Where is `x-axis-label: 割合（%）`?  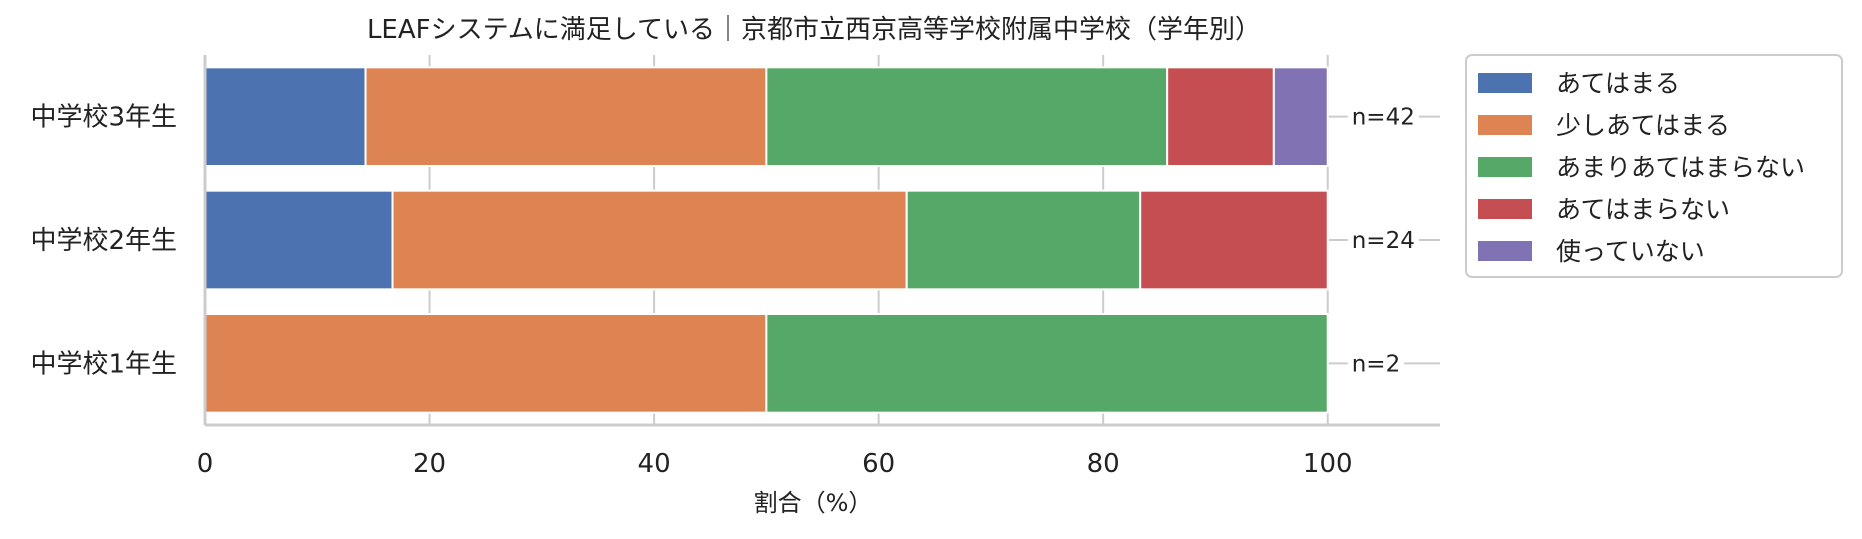 x-axis-label: 割合（%） is located at coordinates (813, 503).